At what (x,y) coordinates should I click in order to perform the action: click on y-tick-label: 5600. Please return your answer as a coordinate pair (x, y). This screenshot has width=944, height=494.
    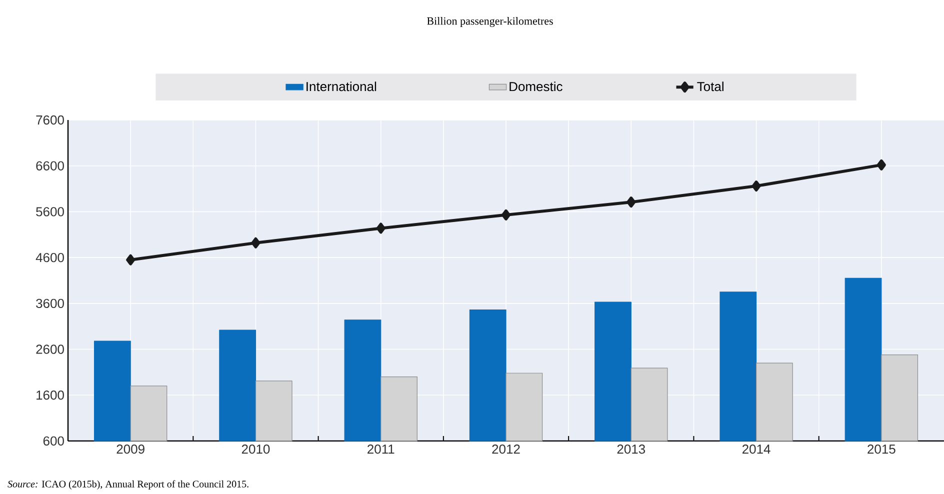
    Looking at the image, I should click on (50, 211).